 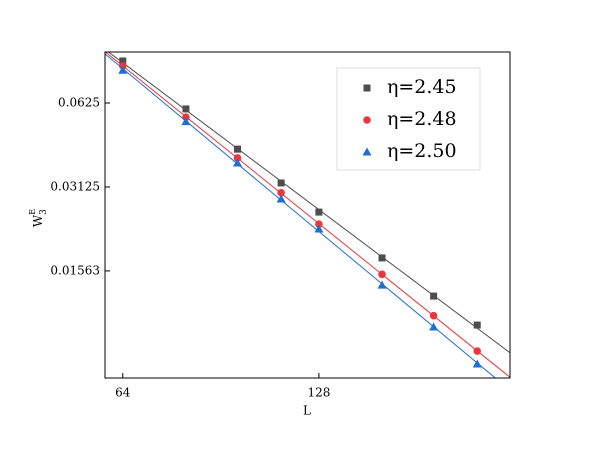 I want to click on x-axis-label: L, so click(x=307, y=411).